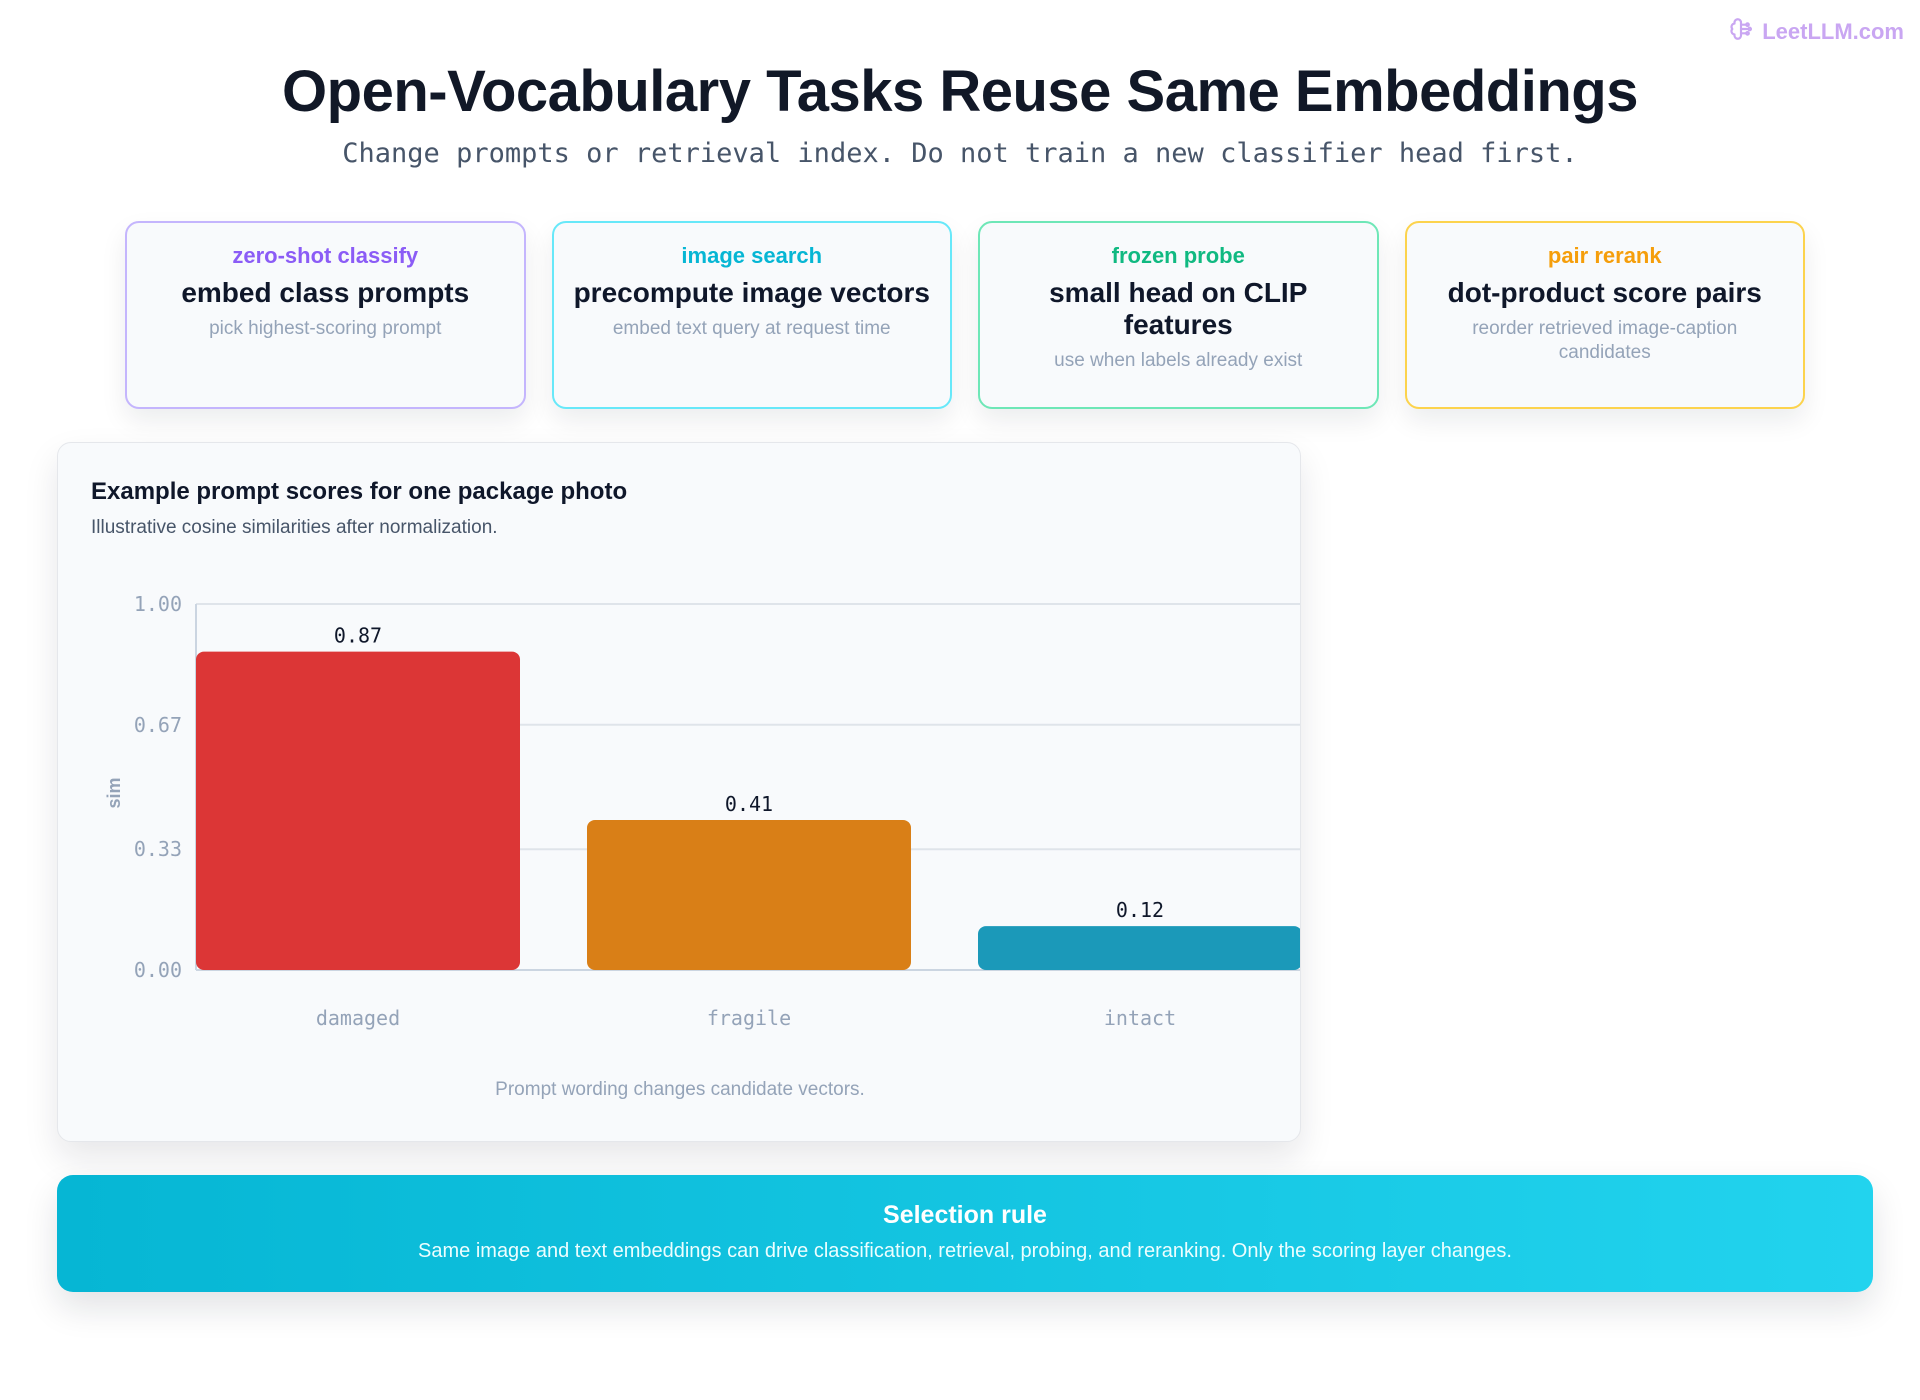  What do you see at coordinates (1604, 292) in the screenshot?
I see `card-headline: dot-product score pairs` at bounding box center [1604, 292].